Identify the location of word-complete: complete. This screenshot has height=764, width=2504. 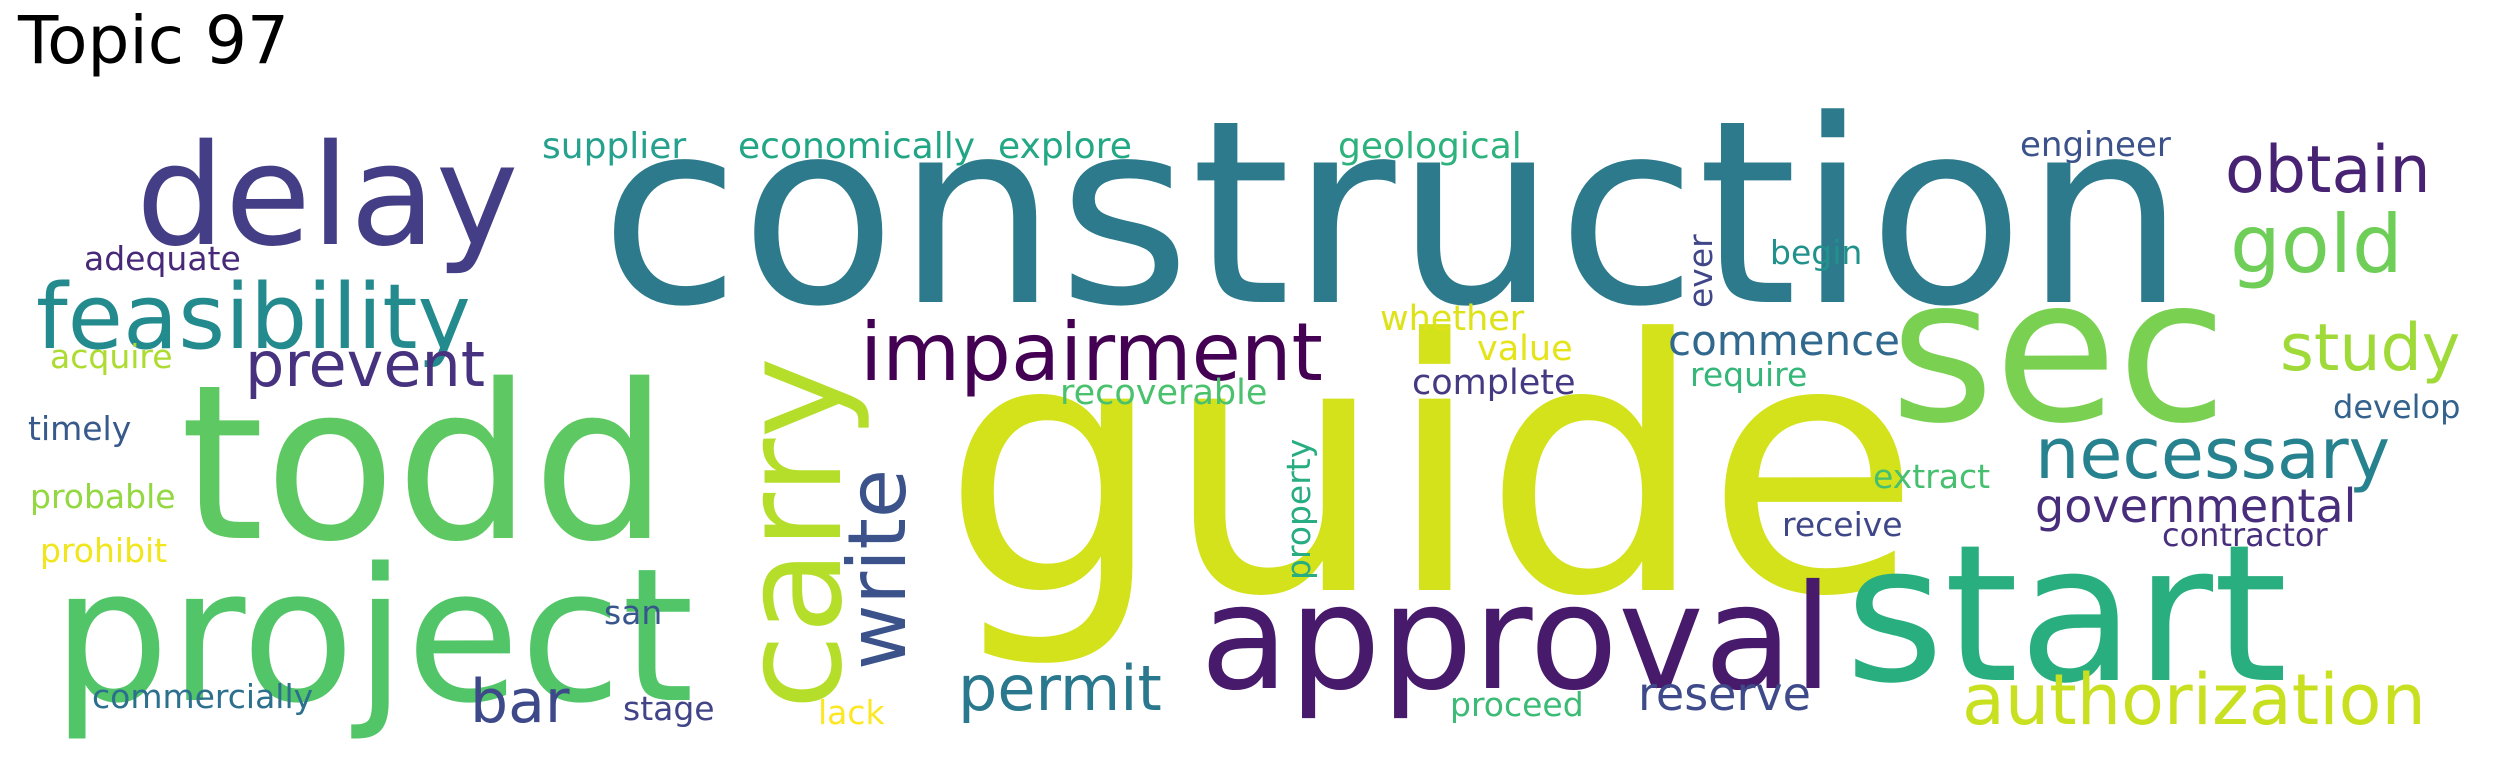
(1493, 383).